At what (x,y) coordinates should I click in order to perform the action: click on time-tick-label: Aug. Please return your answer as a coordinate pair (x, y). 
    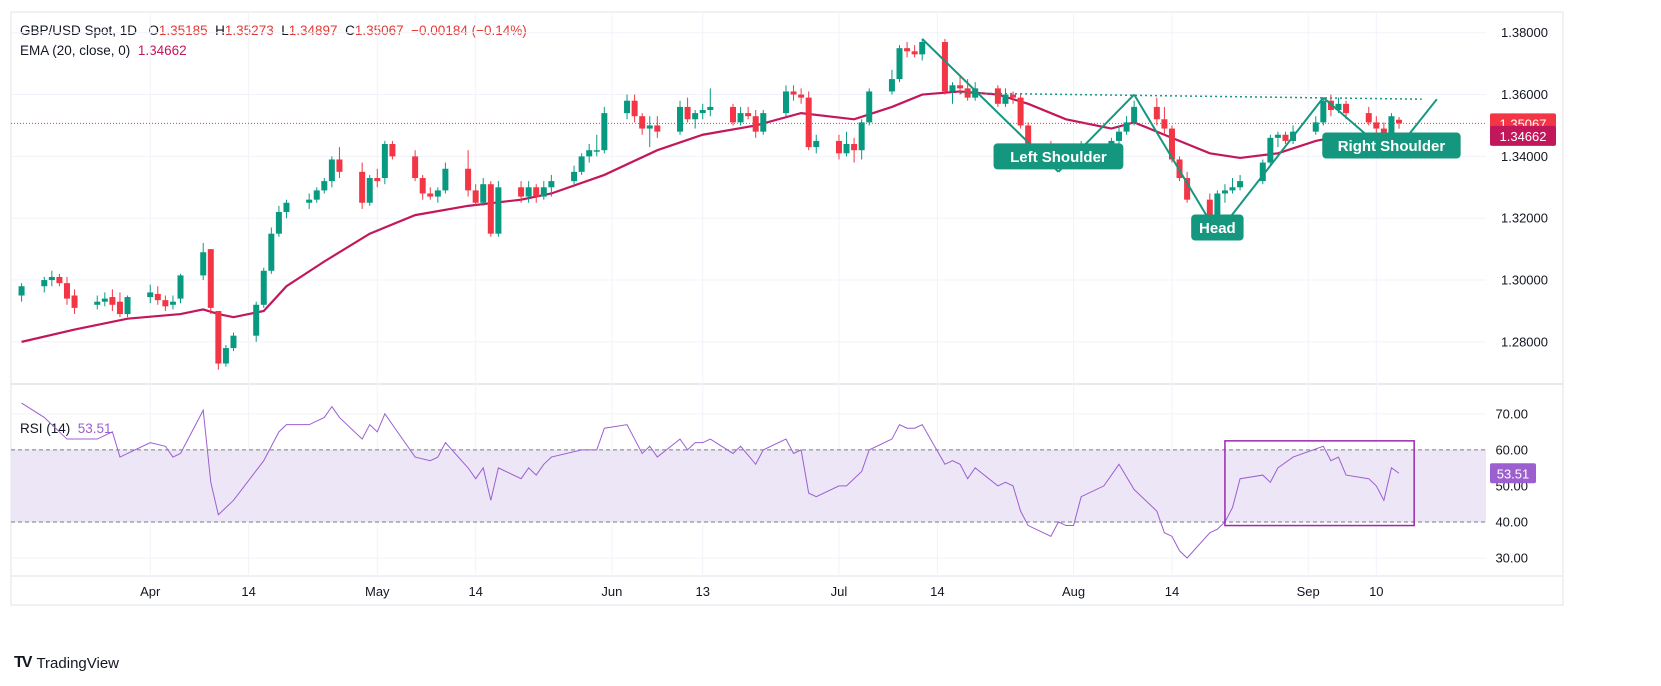
    Looking at the image, I should click on (1073, 591).